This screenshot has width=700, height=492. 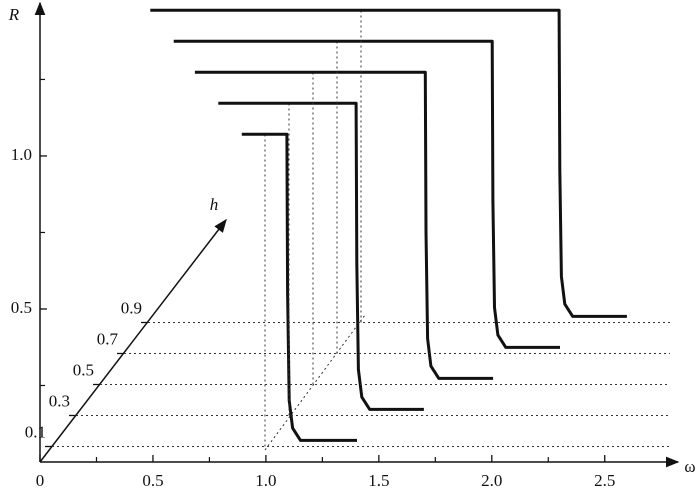 What do you see at coordinates (59, 400) in the screenshot?
I see `h-tick-label: 0.3` at bounding box center [59, 400].